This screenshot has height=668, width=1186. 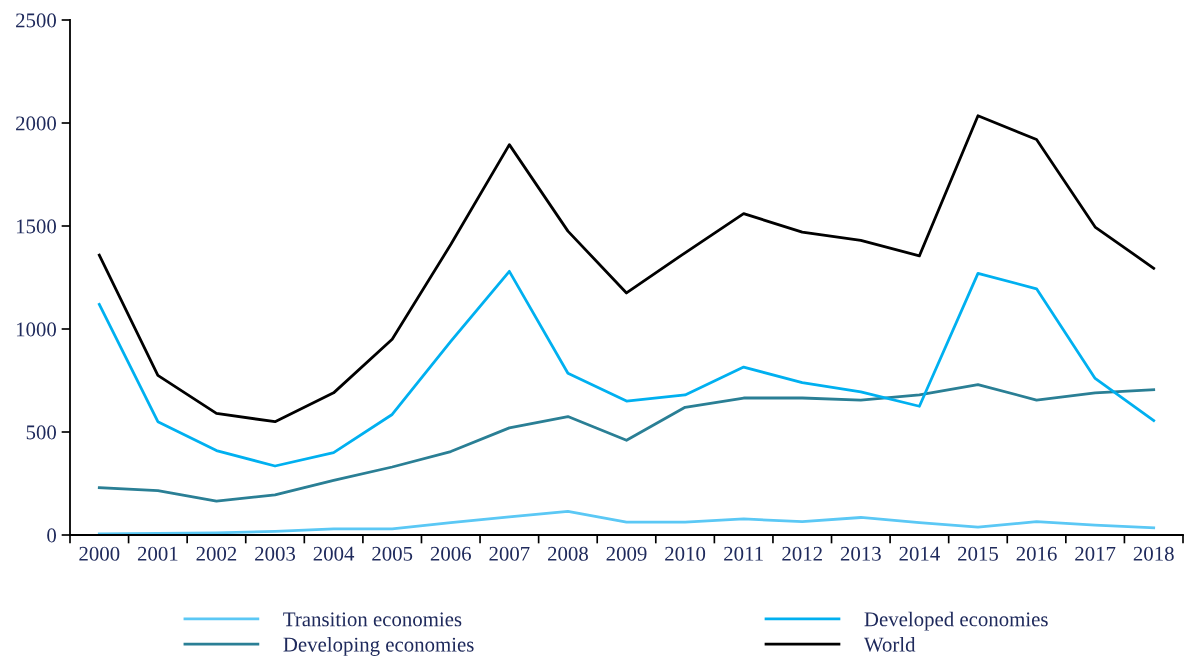 What do you see at coordinates (450, 553) in the screenshot?
I see `x-tick-label: 2006` at bounding box center [450, 553].